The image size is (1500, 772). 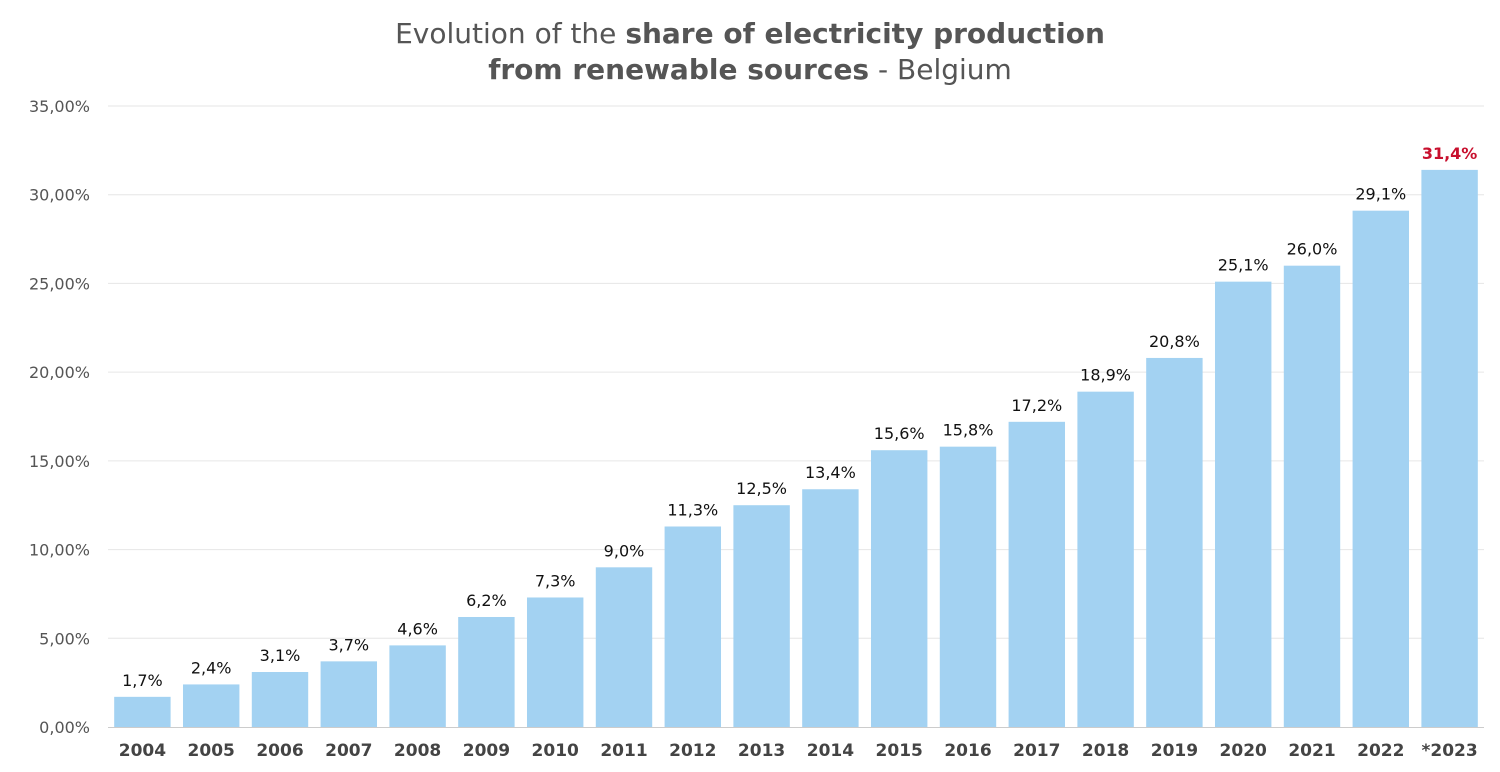 I want to click on y-tick-label: 30,00%, so click(x=59, y=195).